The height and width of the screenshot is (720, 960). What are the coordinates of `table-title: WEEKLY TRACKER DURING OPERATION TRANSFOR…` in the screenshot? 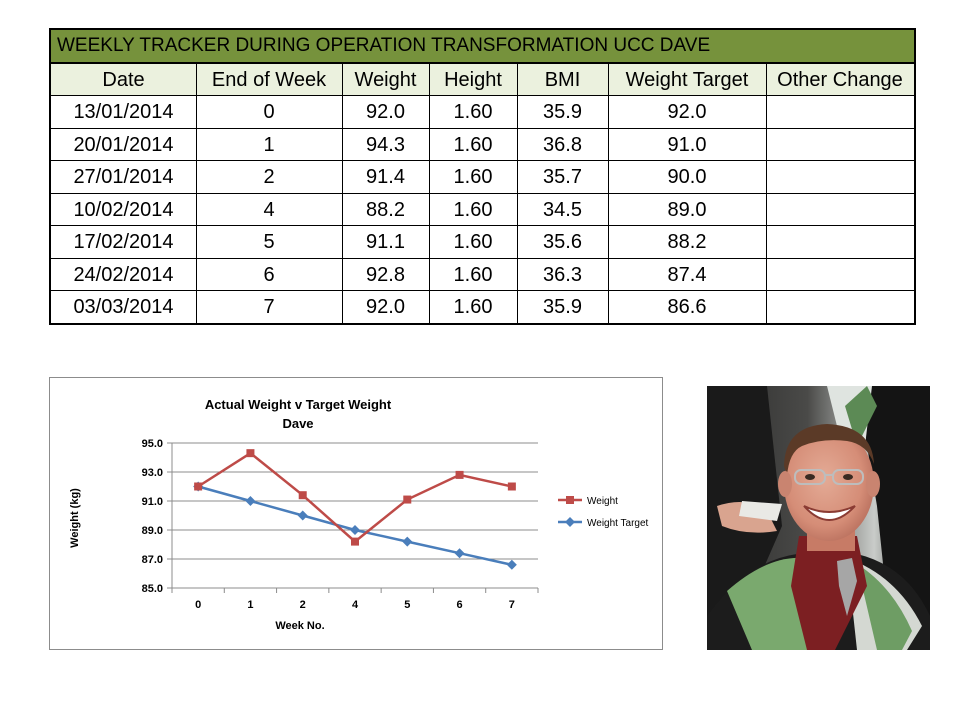 It's located at (482, 47).